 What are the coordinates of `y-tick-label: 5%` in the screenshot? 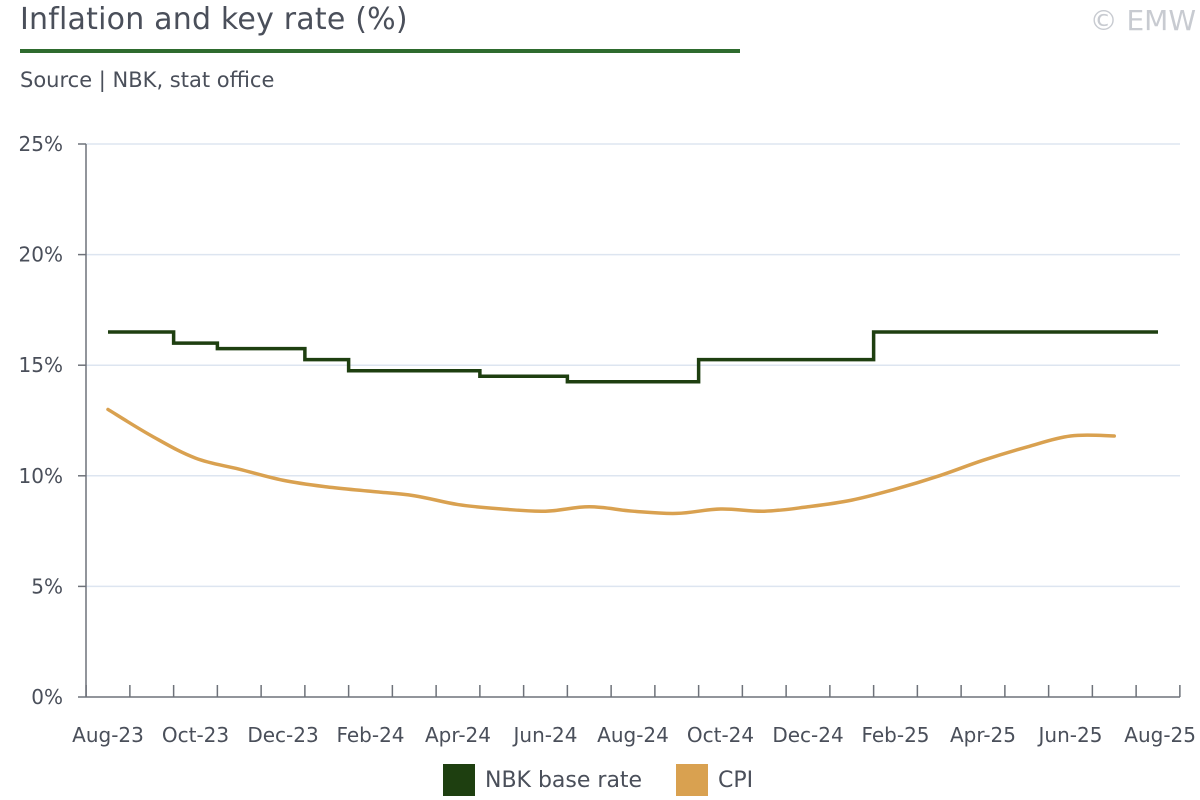 It's located at (47, 586).